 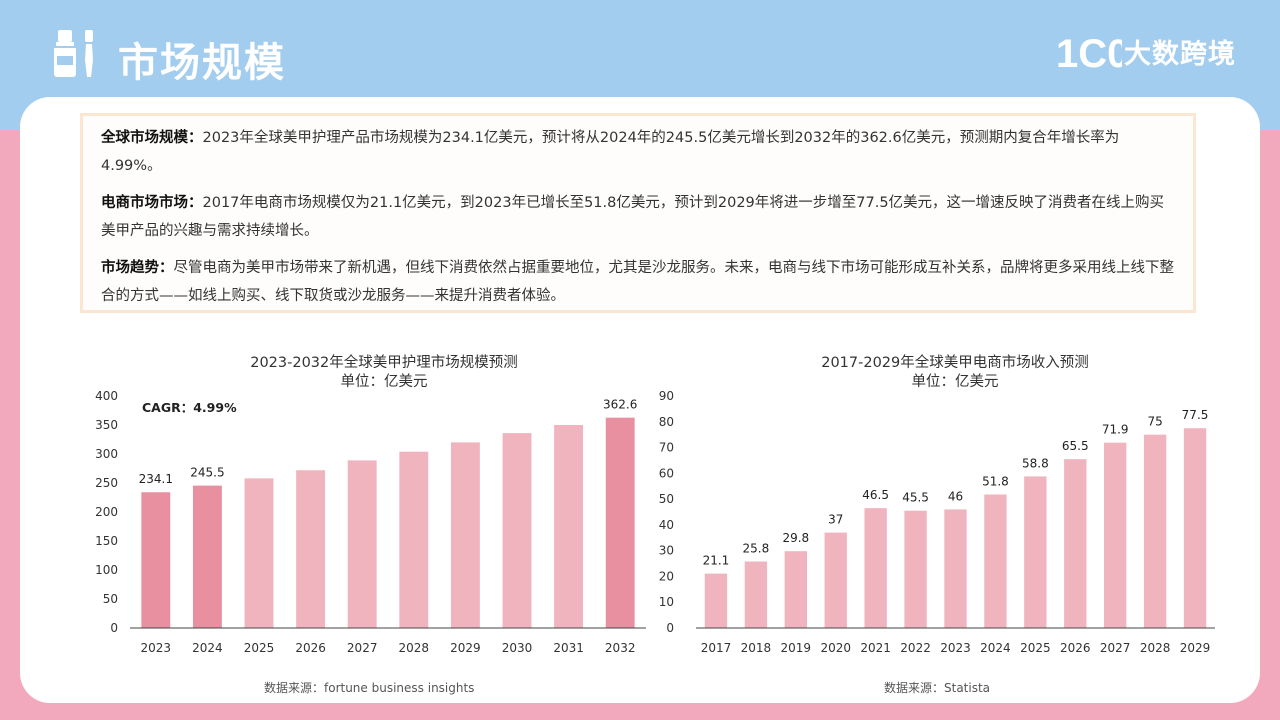 I want to click on brand: 1C00 大数跨境, so click(x=1146, y=51).